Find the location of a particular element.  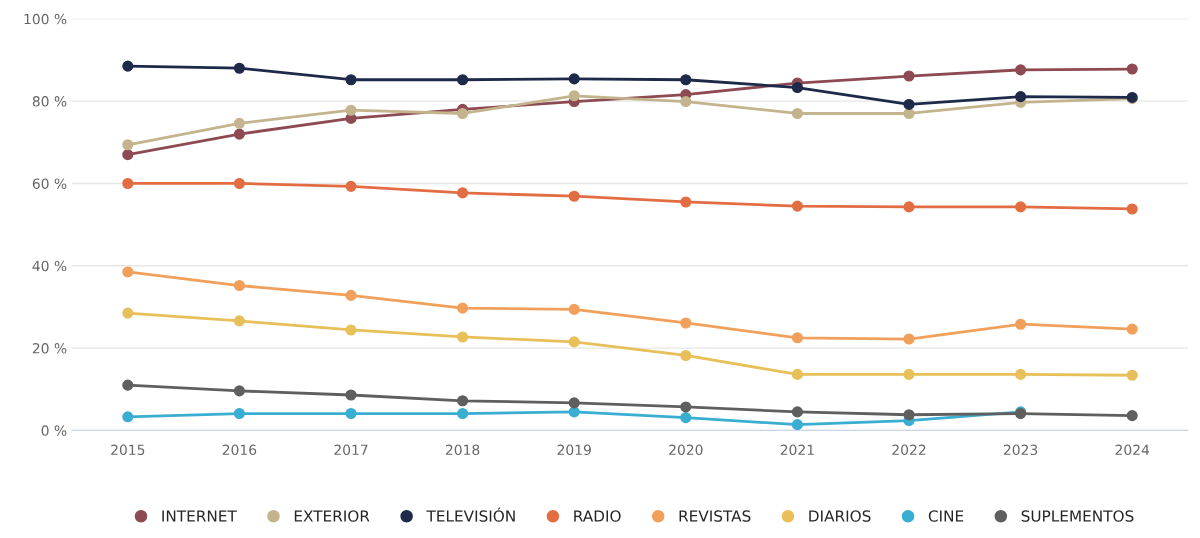

y-tick-label: 40 % is located at coordinates (49, 266).